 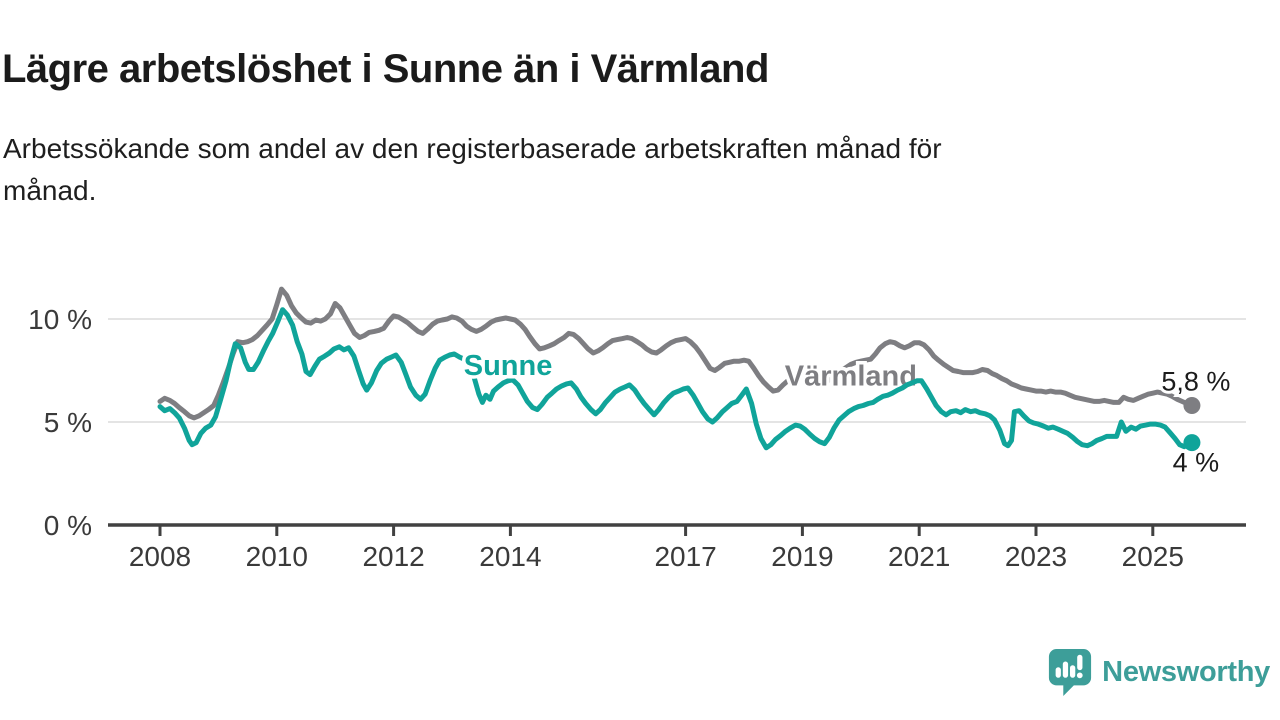 What do you see at coordinates (1196, 463) in the screenshot?
I see `end-value-label-sunne: 4 %` at bounding box center [1196, 463].